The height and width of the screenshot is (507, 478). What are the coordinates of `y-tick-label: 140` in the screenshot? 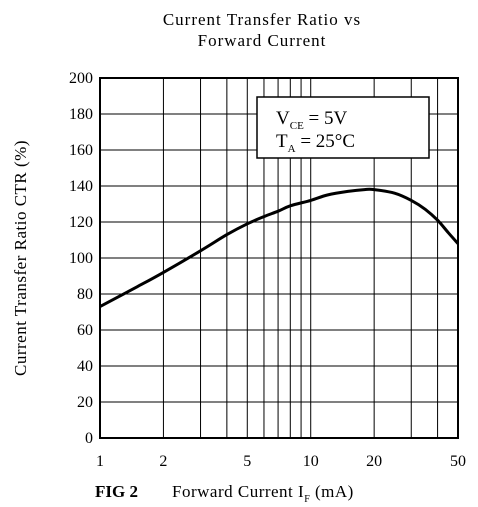 It's located at (81, 186).